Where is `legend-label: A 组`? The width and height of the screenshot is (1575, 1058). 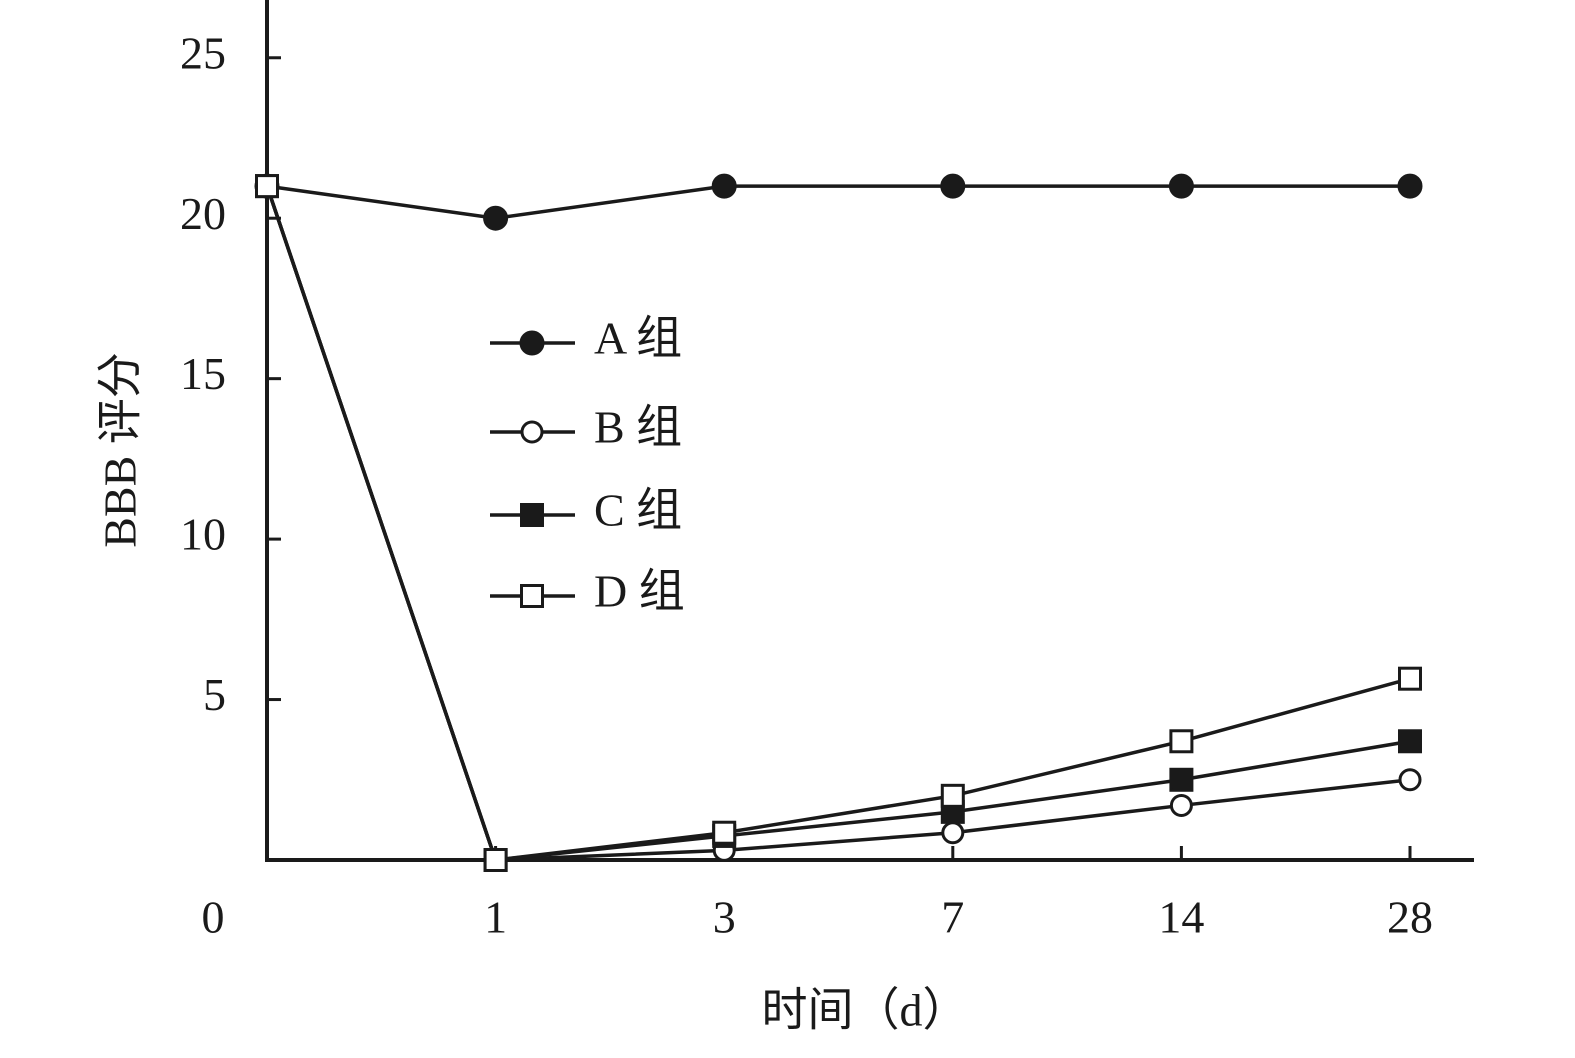
legend-label: A 组 is located at coordinates (638, 338).